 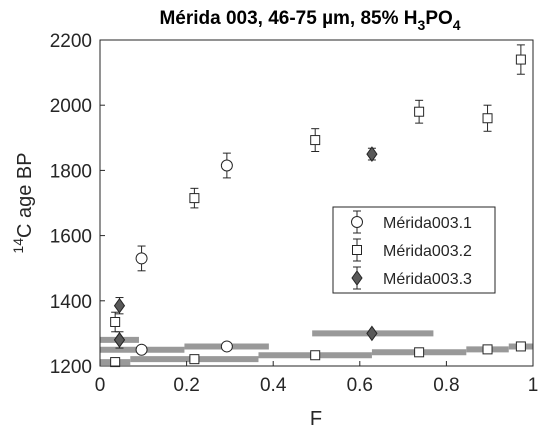 What do you see at coordinates (23, 202) in the screenshot?
I see `y-axis-label: 14C age BP` at bounding box center [23, 202].